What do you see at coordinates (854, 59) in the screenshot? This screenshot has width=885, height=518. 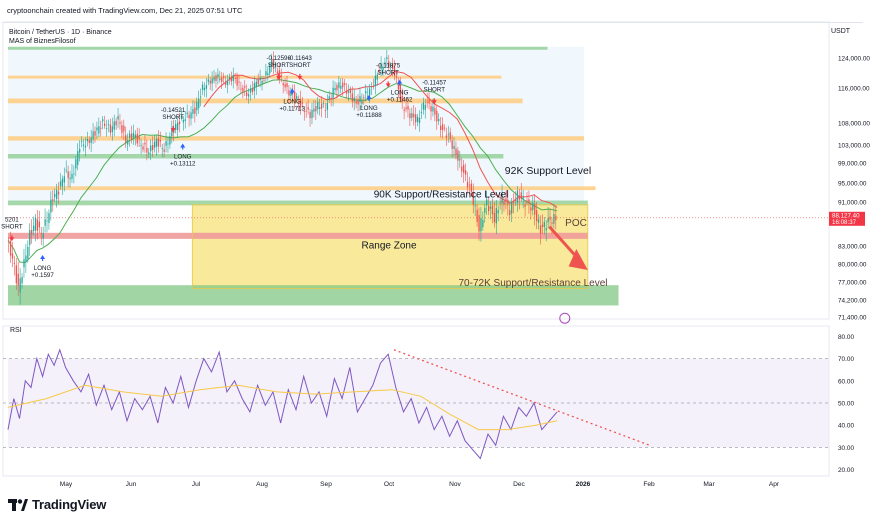 I see `price-tick: 124,000.00` at bounding box center [854, 59].